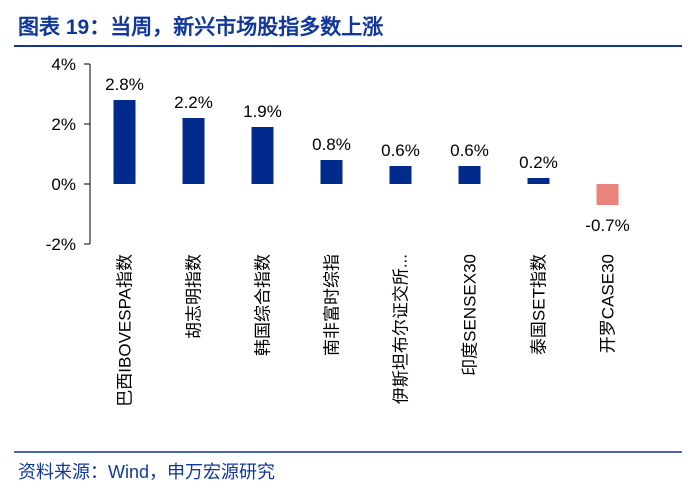 Image resolution: width=696 pixels, height=501 pixels. What do you see at coordinates (61, 244) in the screenshot?
I see `y-tick-label: -2%` at bounding box center [61, 244].